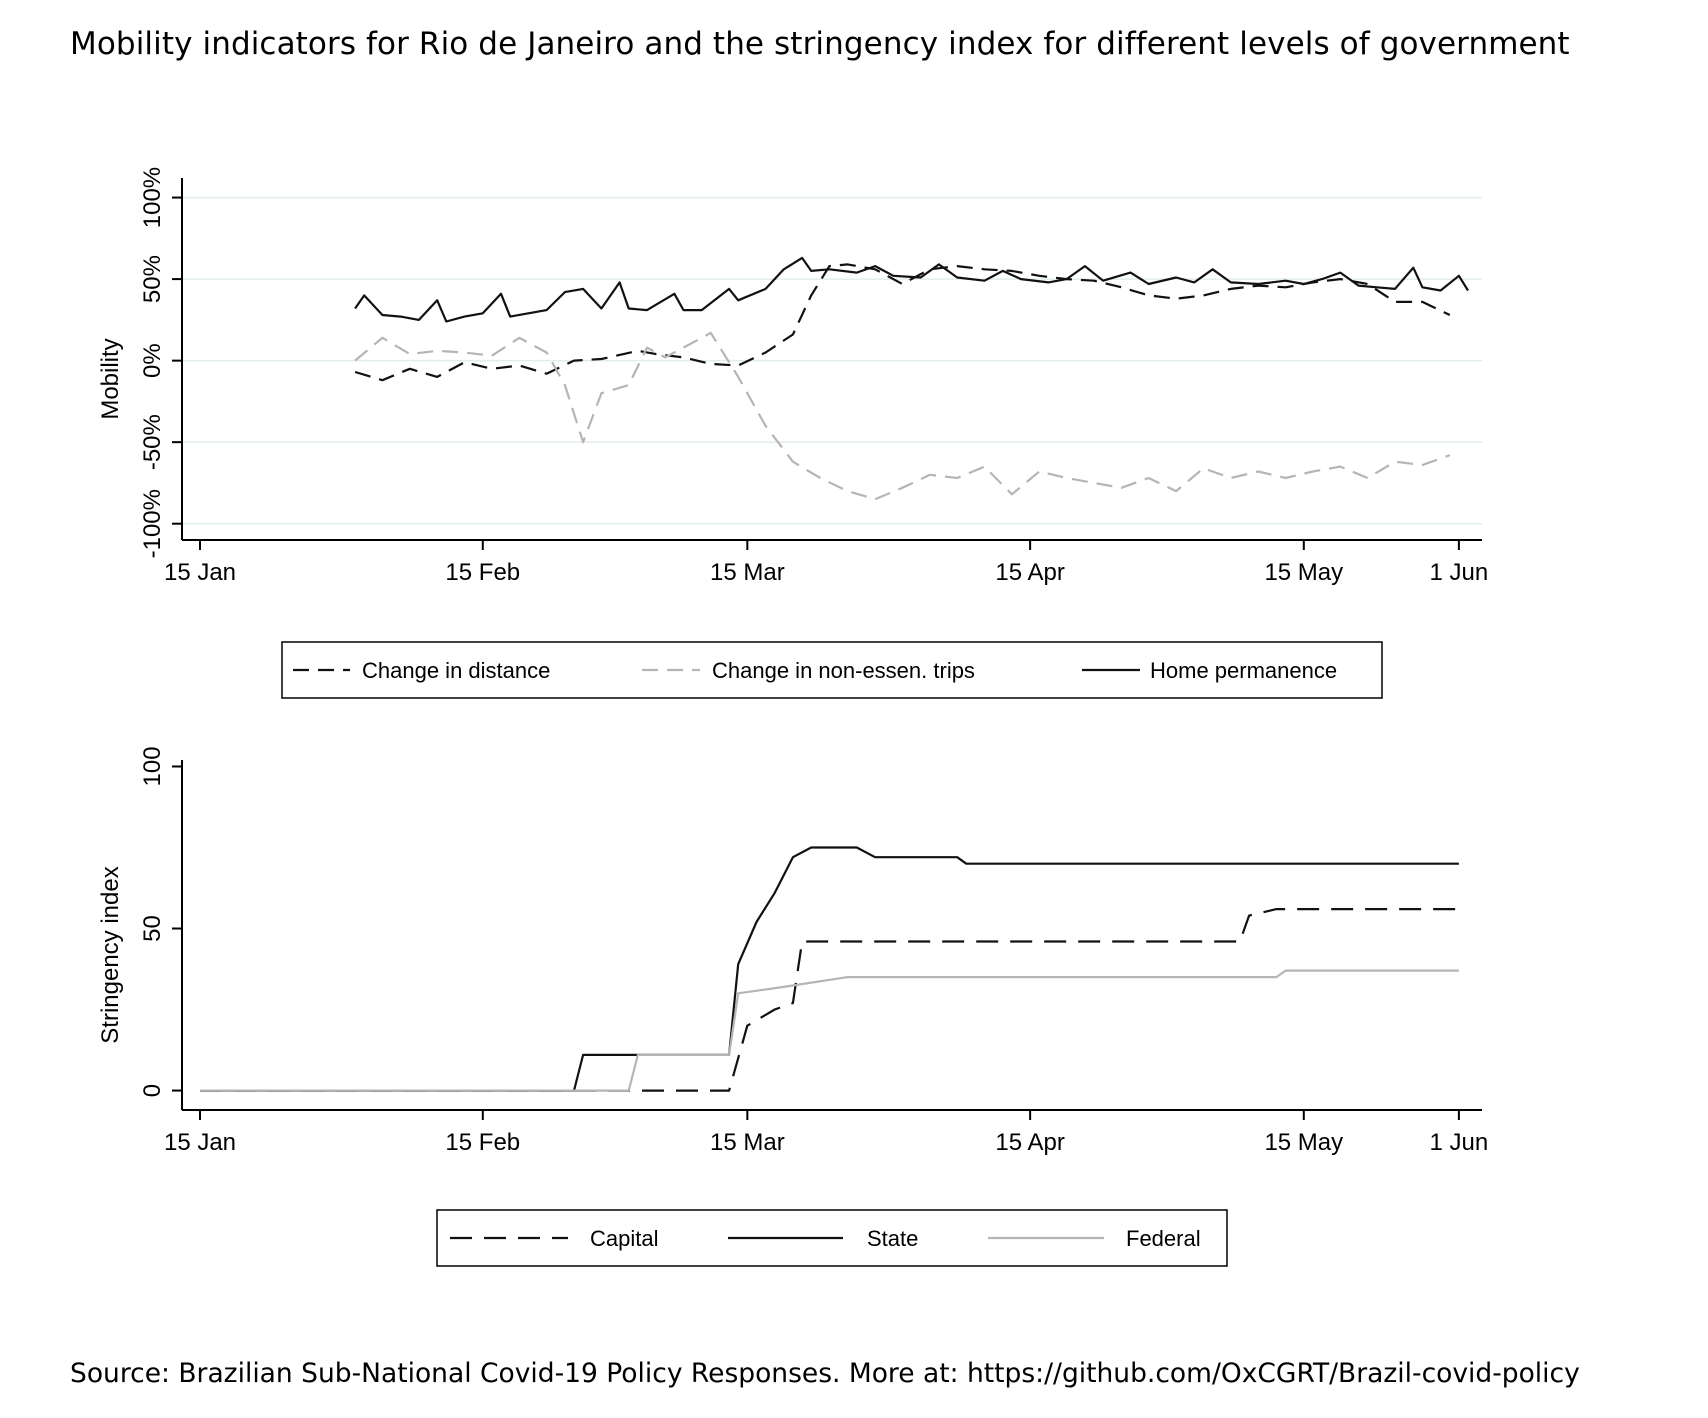 Image resolution: width=1708 pixels, height=1418 pixels. I want to click on series-line-state, so click(829, 969).